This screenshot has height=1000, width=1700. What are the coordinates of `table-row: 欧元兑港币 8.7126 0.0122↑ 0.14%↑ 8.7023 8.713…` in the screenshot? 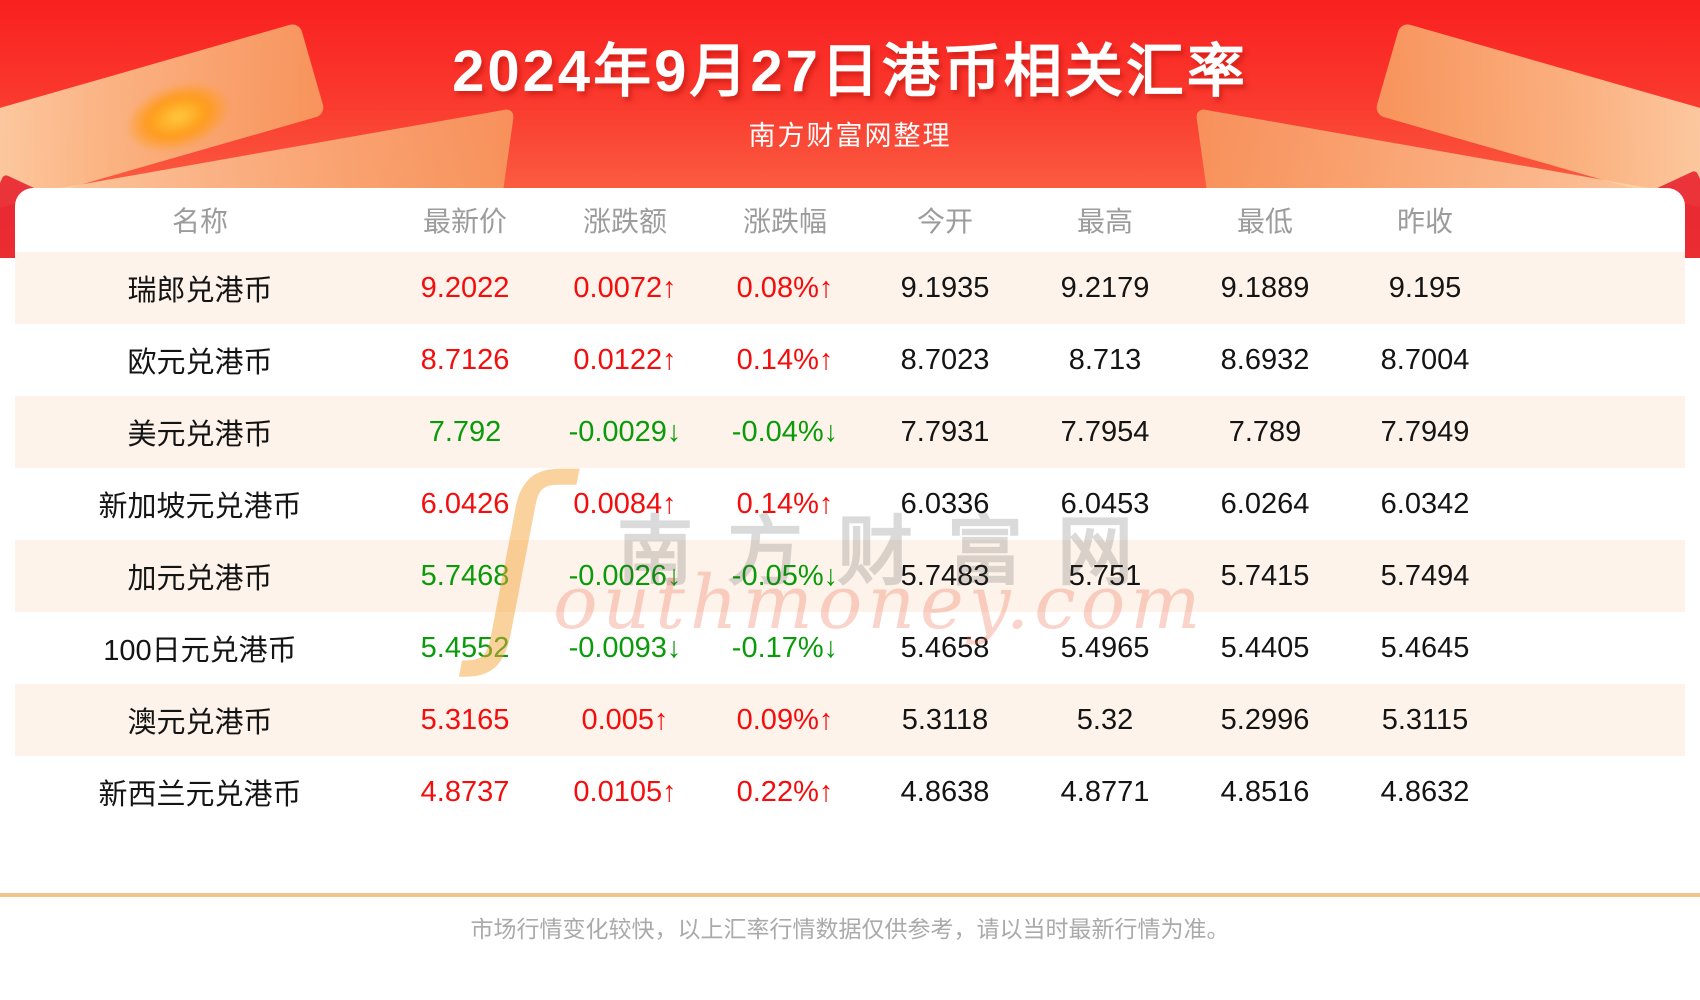 It's located at (850, 360).